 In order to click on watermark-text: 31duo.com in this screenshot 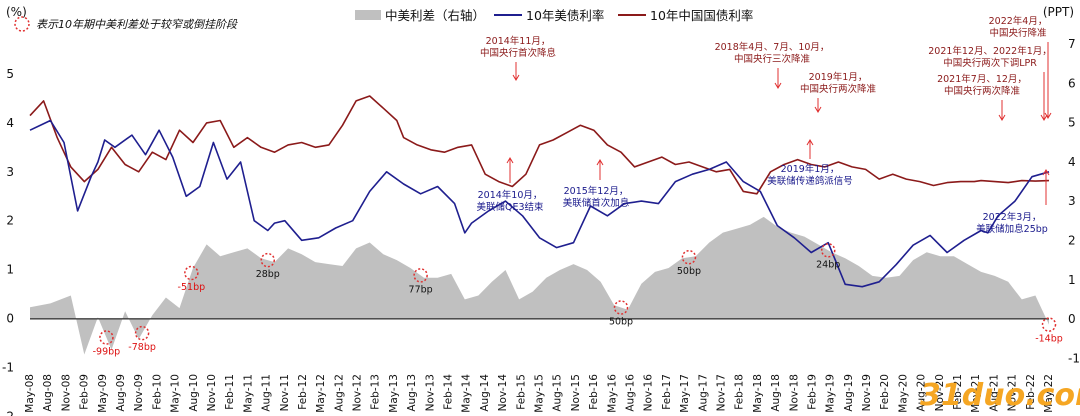, I will do `click(1000, 395)`.